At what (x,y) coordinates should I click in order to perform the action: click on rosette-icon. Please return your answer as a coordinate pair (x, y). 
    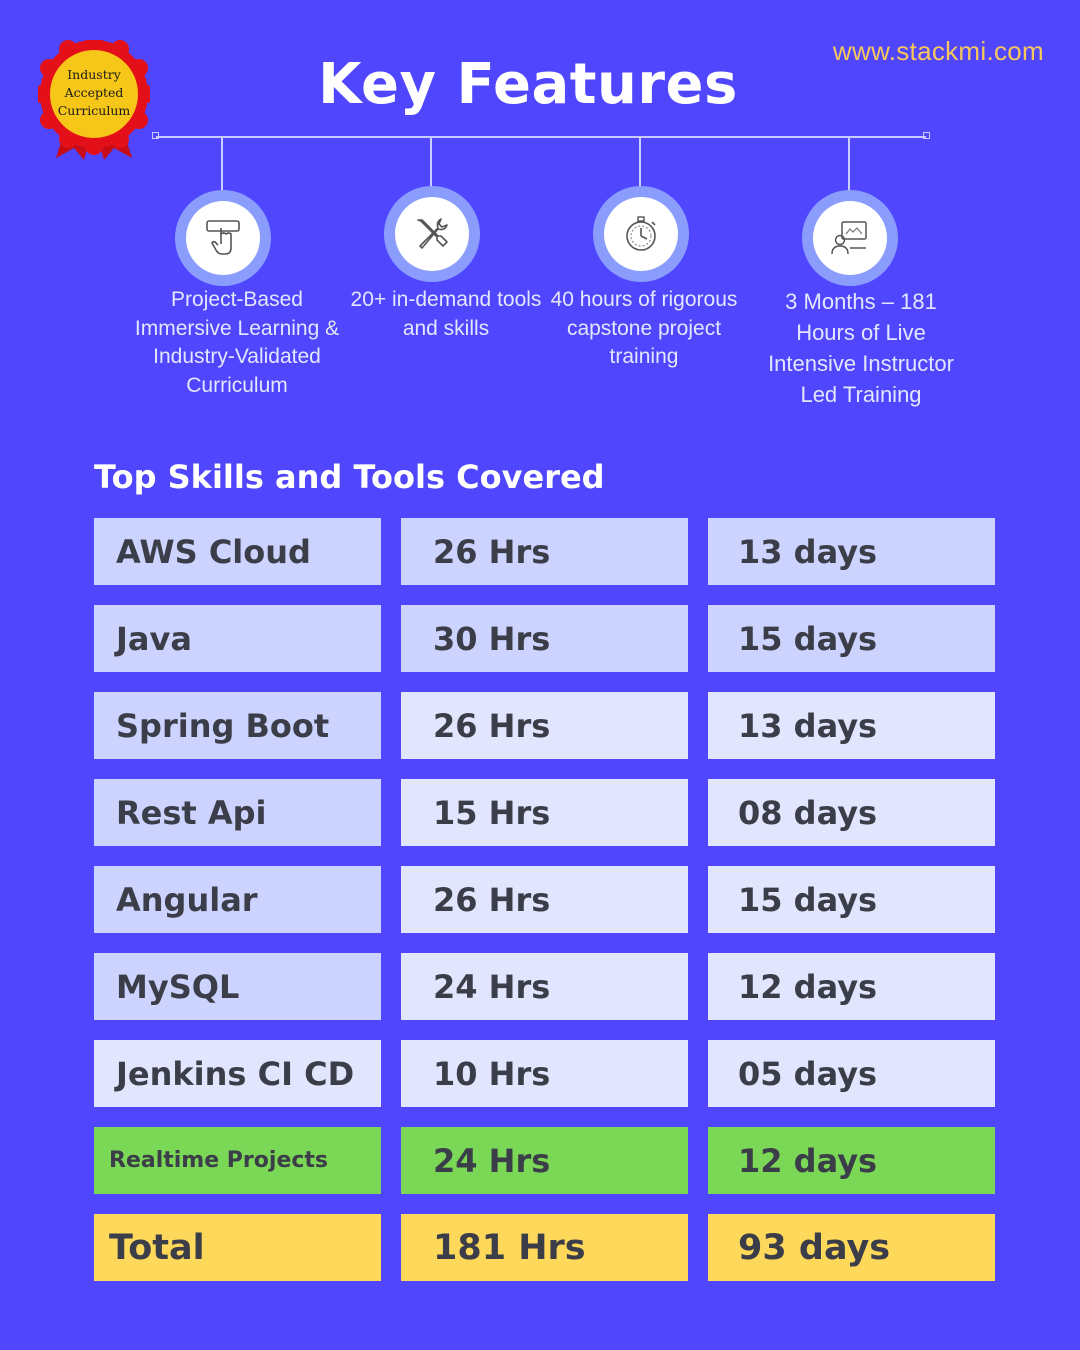
    Looking at the image, I should click on (94, 100).